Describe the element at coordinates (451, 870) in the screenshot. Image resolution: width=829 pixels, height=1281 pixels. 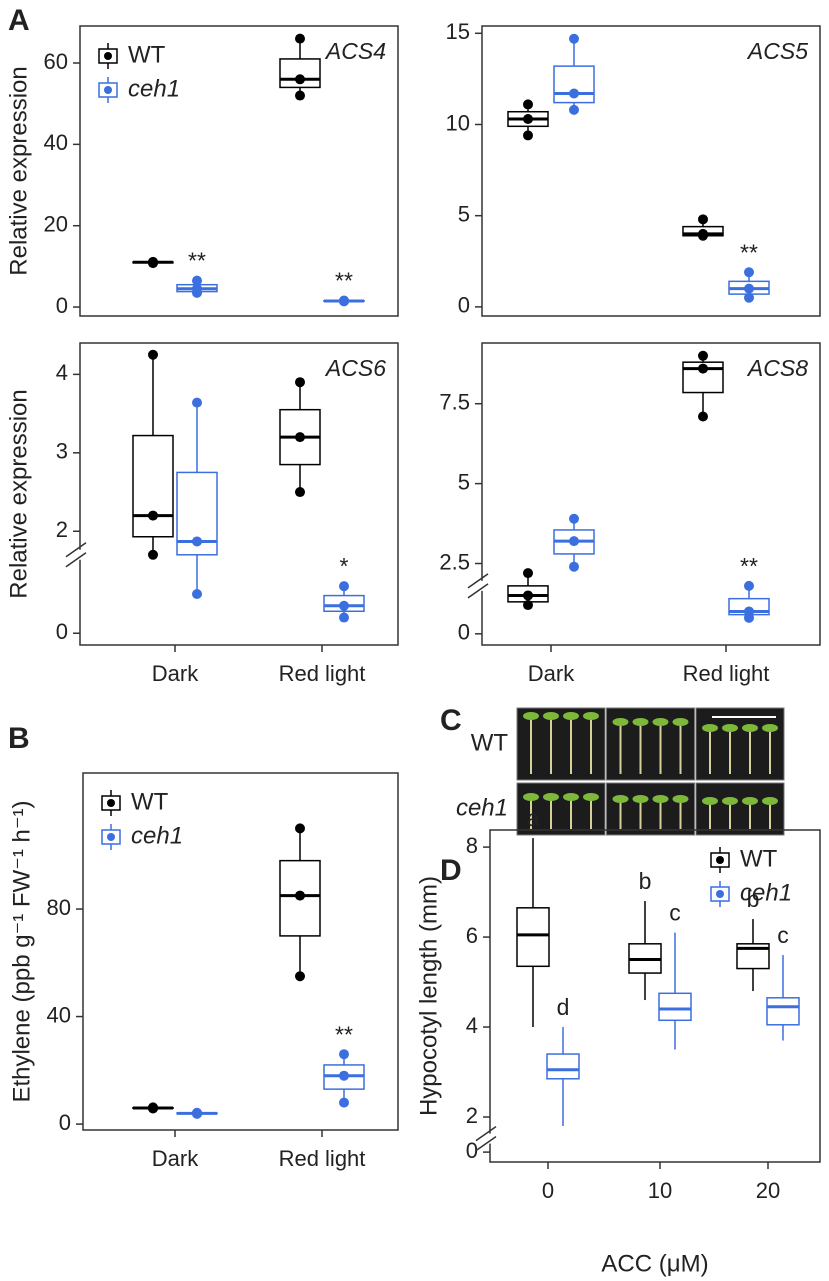
I see `panel-label: D` at that location.